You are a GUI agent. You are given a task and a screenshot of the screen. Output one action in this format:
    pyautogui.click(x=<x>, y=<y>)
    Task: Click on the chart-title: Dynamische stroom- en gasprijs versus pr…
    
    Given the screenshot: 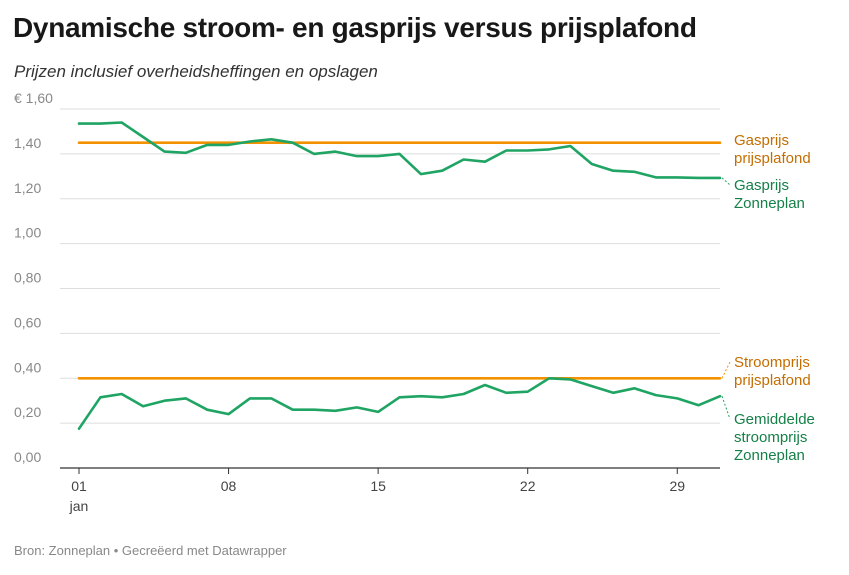 What is the action you would take?
    pyautogui.click(x=355, y=27)
    